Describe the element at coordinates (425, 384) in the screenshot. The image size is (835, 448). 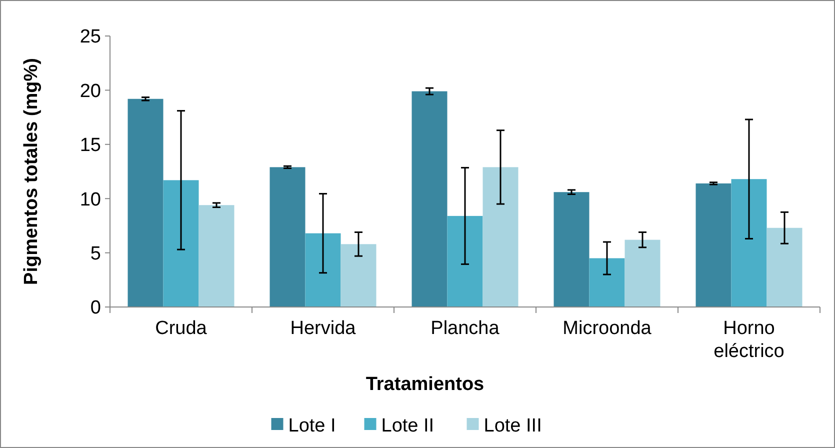
I see `x-axis-title: Tratamientos` at that location.